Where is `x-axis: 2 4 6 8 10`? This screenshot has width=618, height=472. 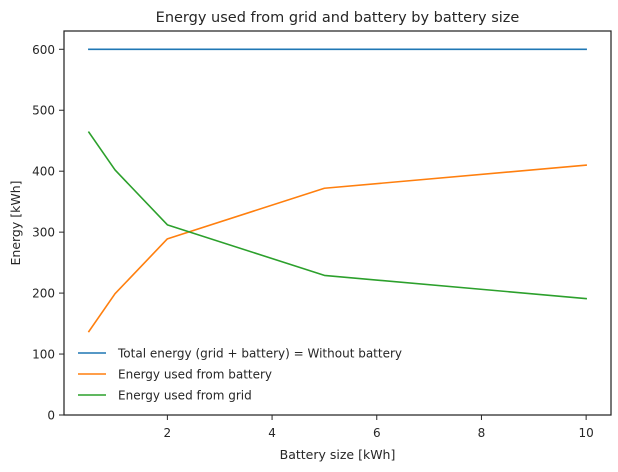 x-axis: 2 4 6 8 10 is located at coordinates (379, 427).